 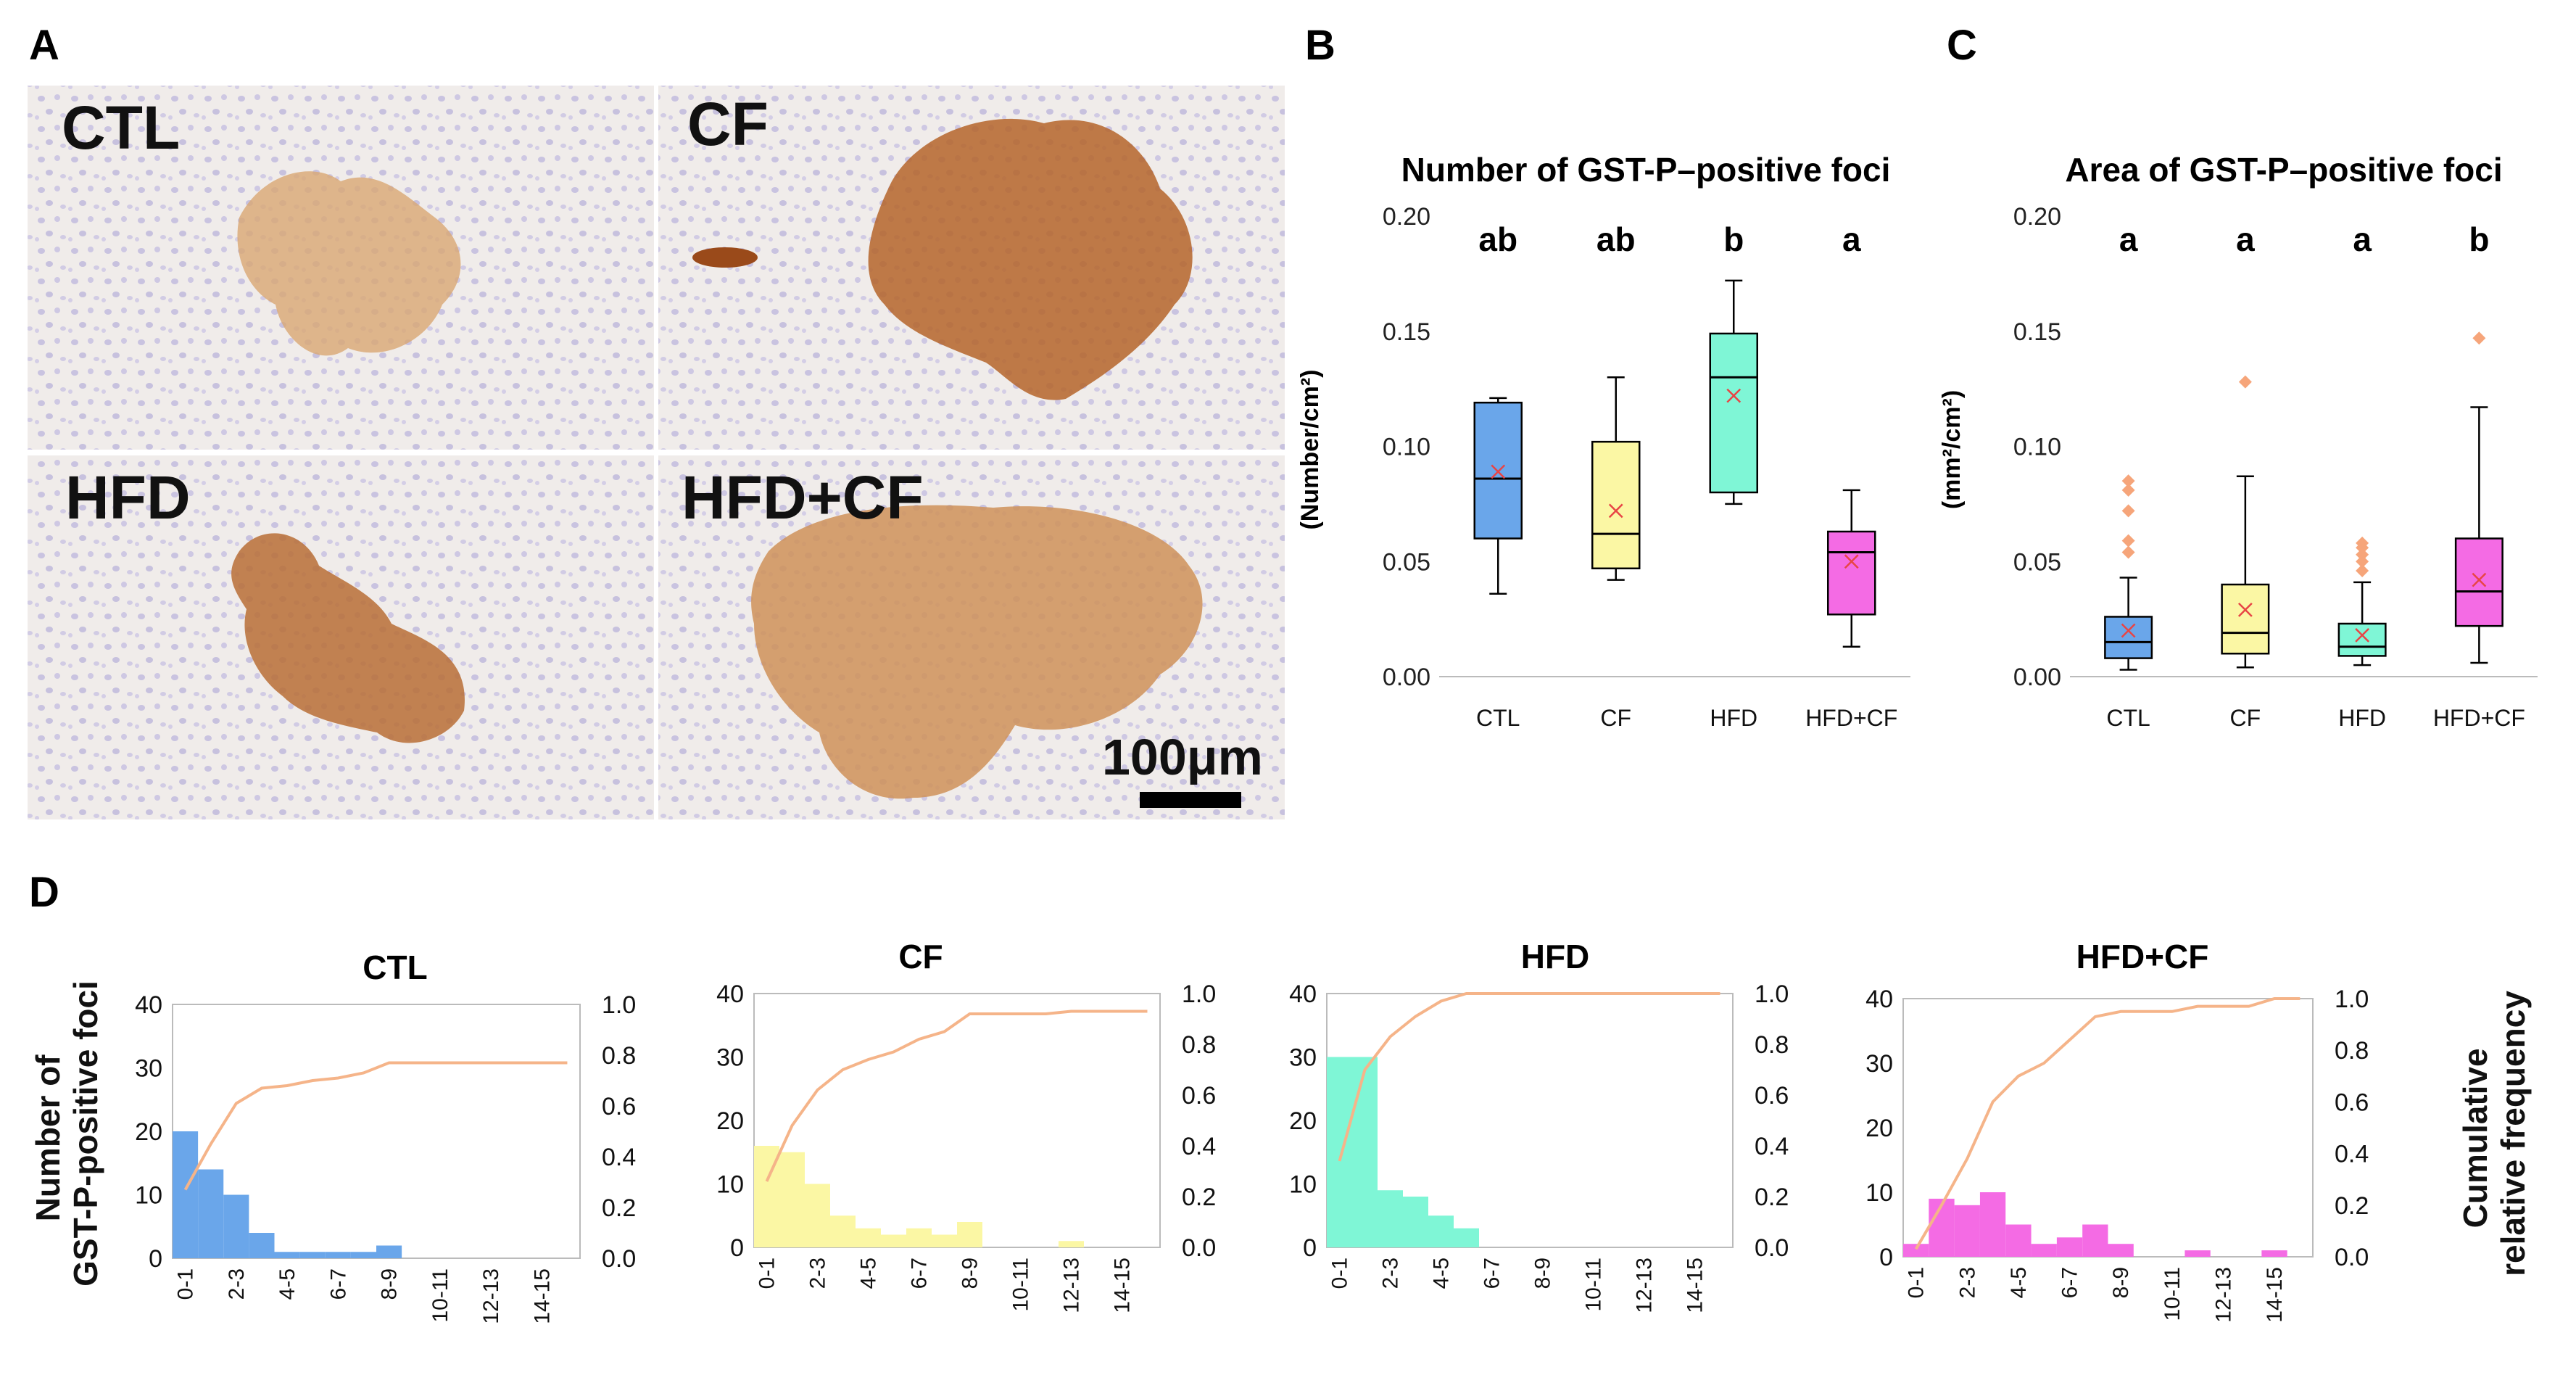 I want to click on micrograph-label: HFD, so click(x=128, y=498).